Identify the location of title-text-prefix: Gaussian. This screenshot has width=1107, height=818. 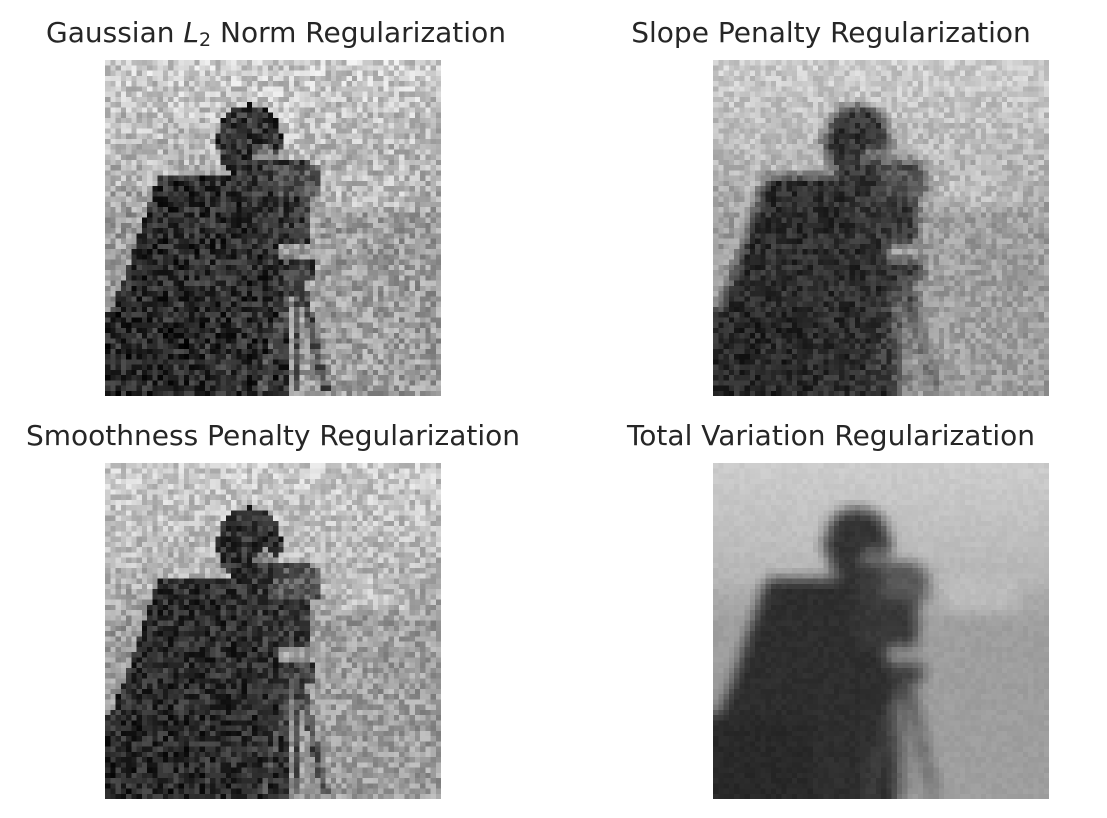
(115, 32).